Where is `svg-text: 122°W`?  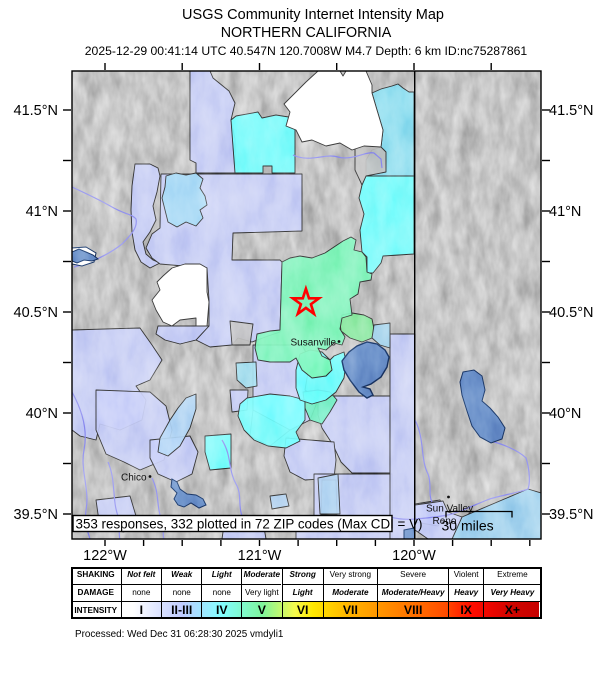
svg-text: 122°W is located at coordinates (105, 556).